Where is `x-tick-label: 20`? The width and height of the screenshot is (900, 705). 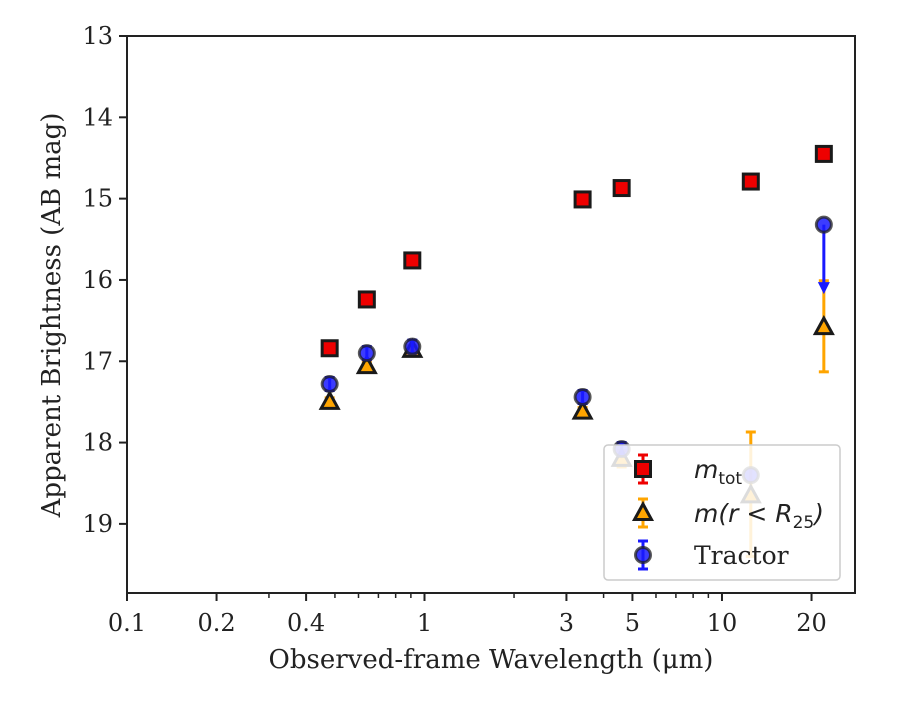
x-tick-label: 20 is located at coordinates (811, 623).